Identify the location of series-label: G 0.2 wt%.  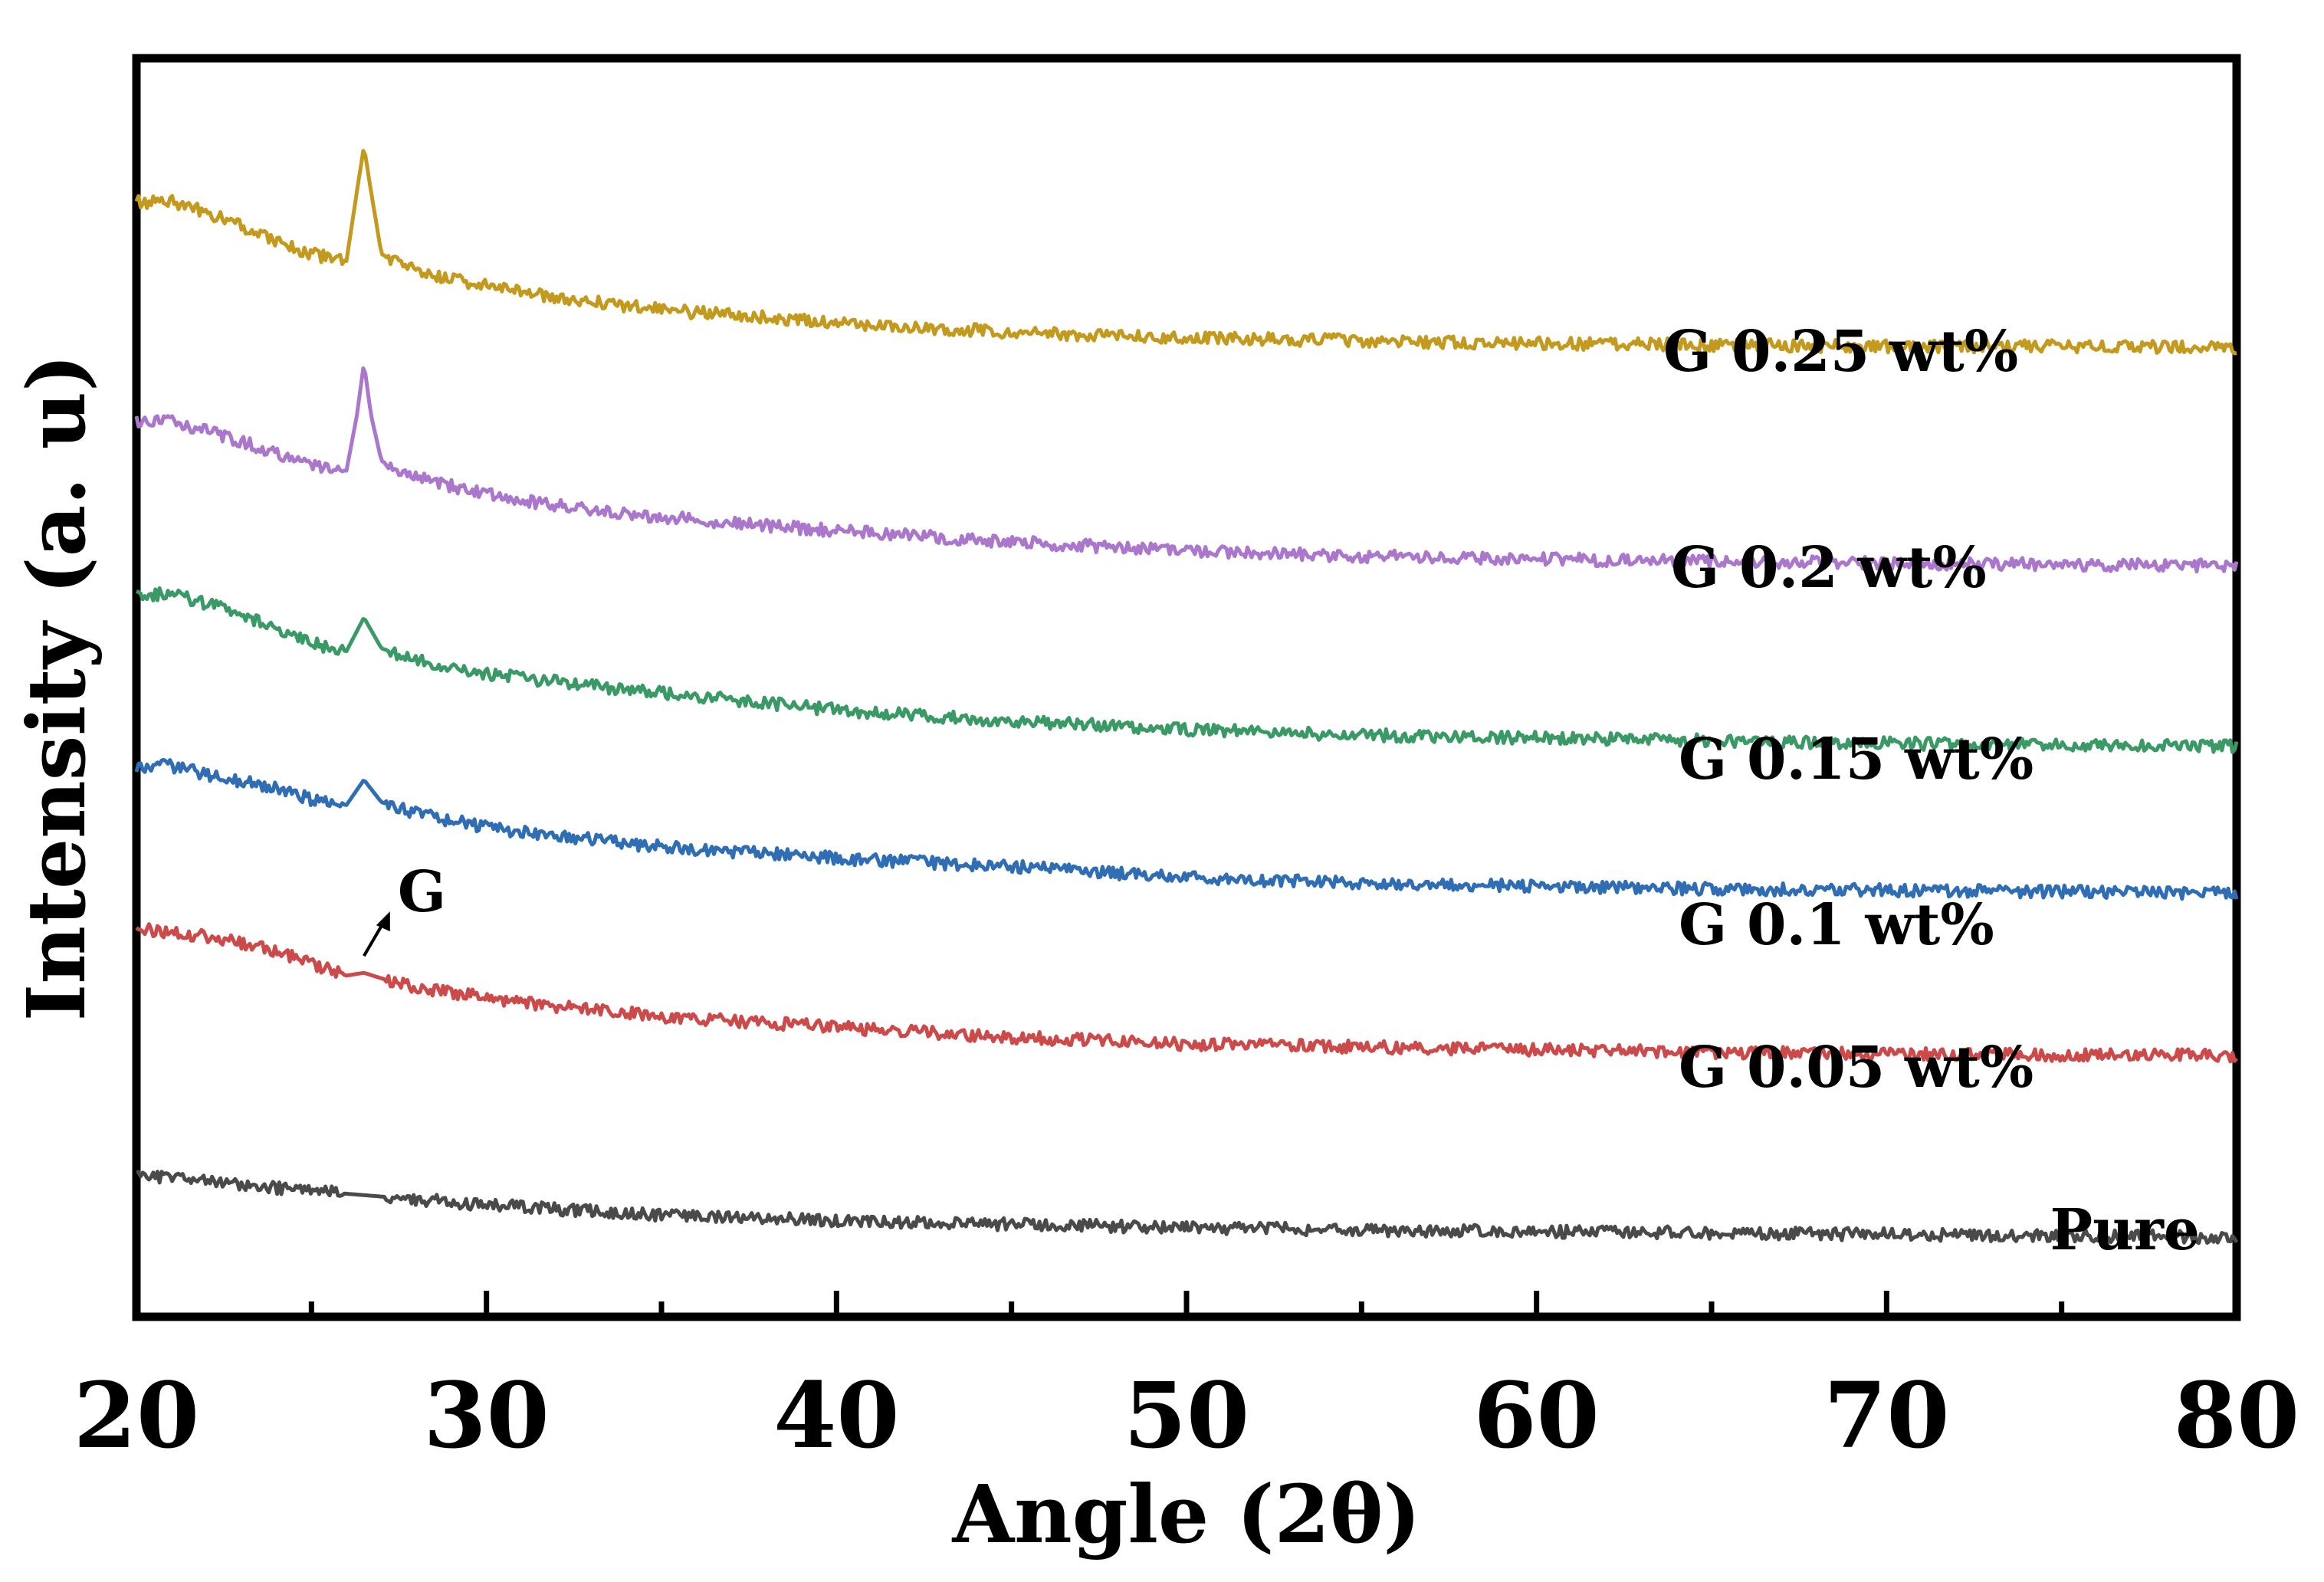
(1829, 568).